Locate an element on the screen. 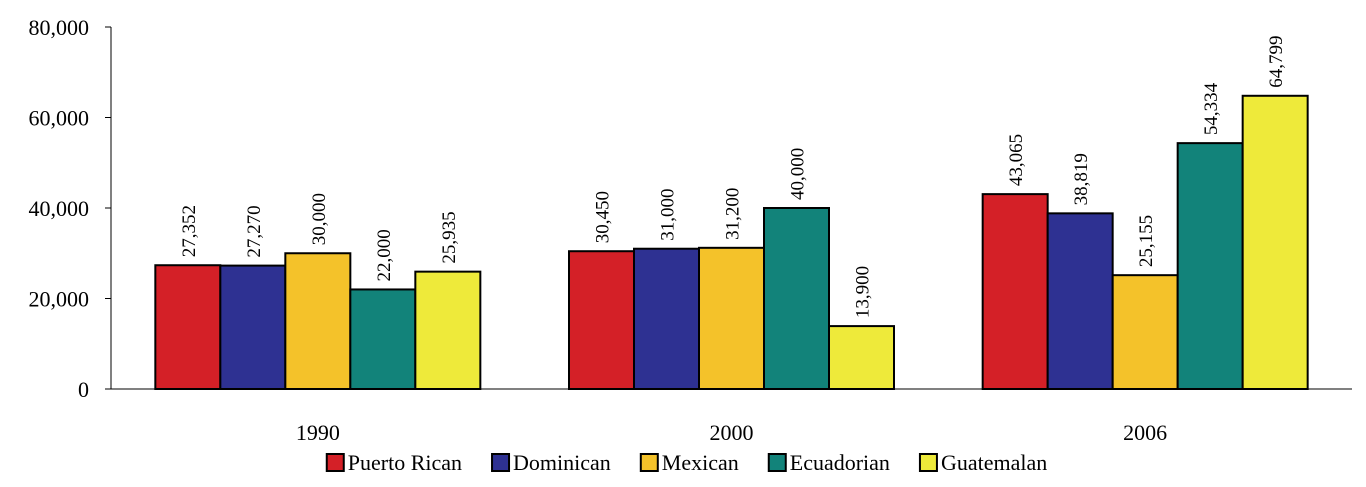  y-axis-ticks: 0 20,000 40,000 60,000 80,000 is located at coordinates (70, 208).